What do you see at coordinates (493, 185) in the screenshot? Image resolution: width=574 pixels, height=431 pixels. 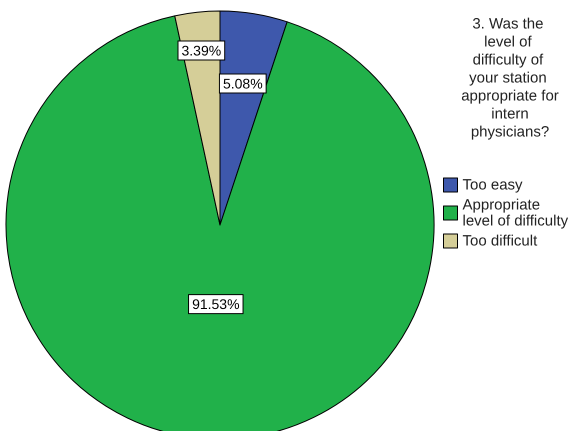 I see `legend-label: Too easy` at bounding box center [493, 185].